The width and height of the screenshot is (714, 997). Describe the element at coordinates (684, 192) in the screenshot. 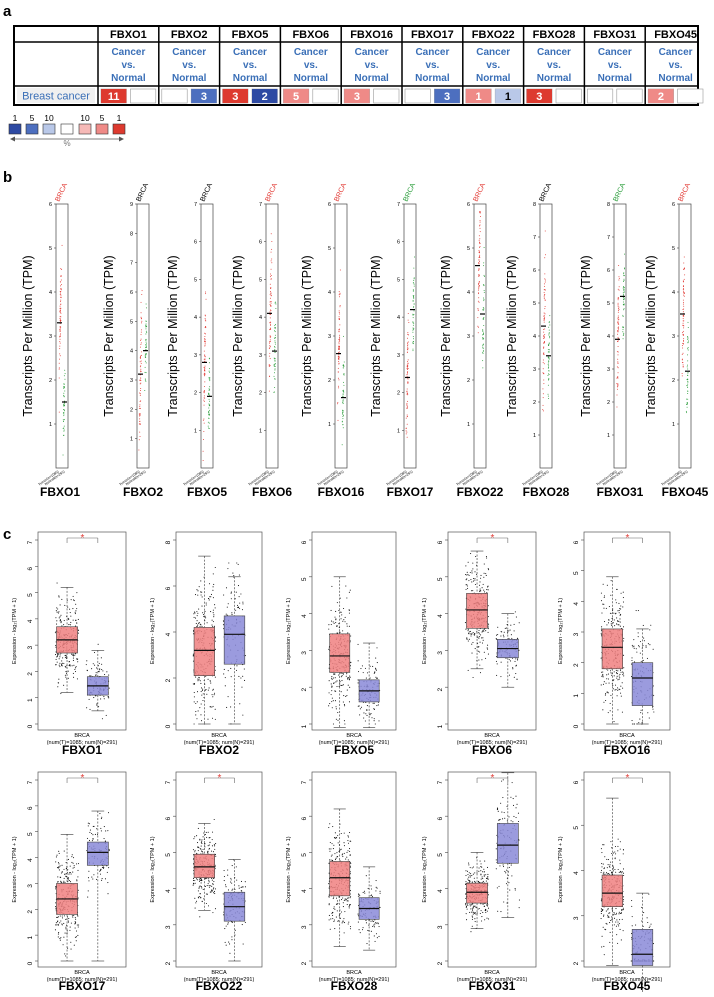

I see `scatter-brca-tag: BRCA` at that location.